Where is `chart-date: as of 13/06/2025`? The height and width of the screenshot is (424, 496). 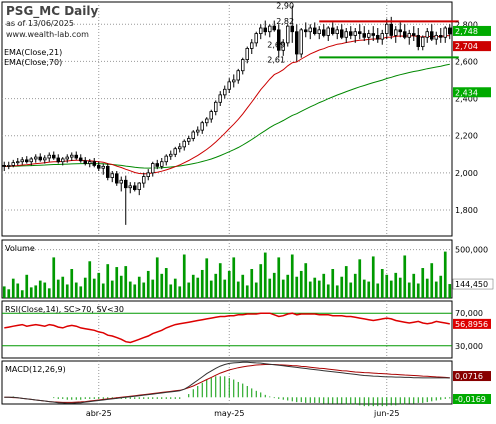
chart-date: as of 13/06/2025 is located at coordinates (40, 23).